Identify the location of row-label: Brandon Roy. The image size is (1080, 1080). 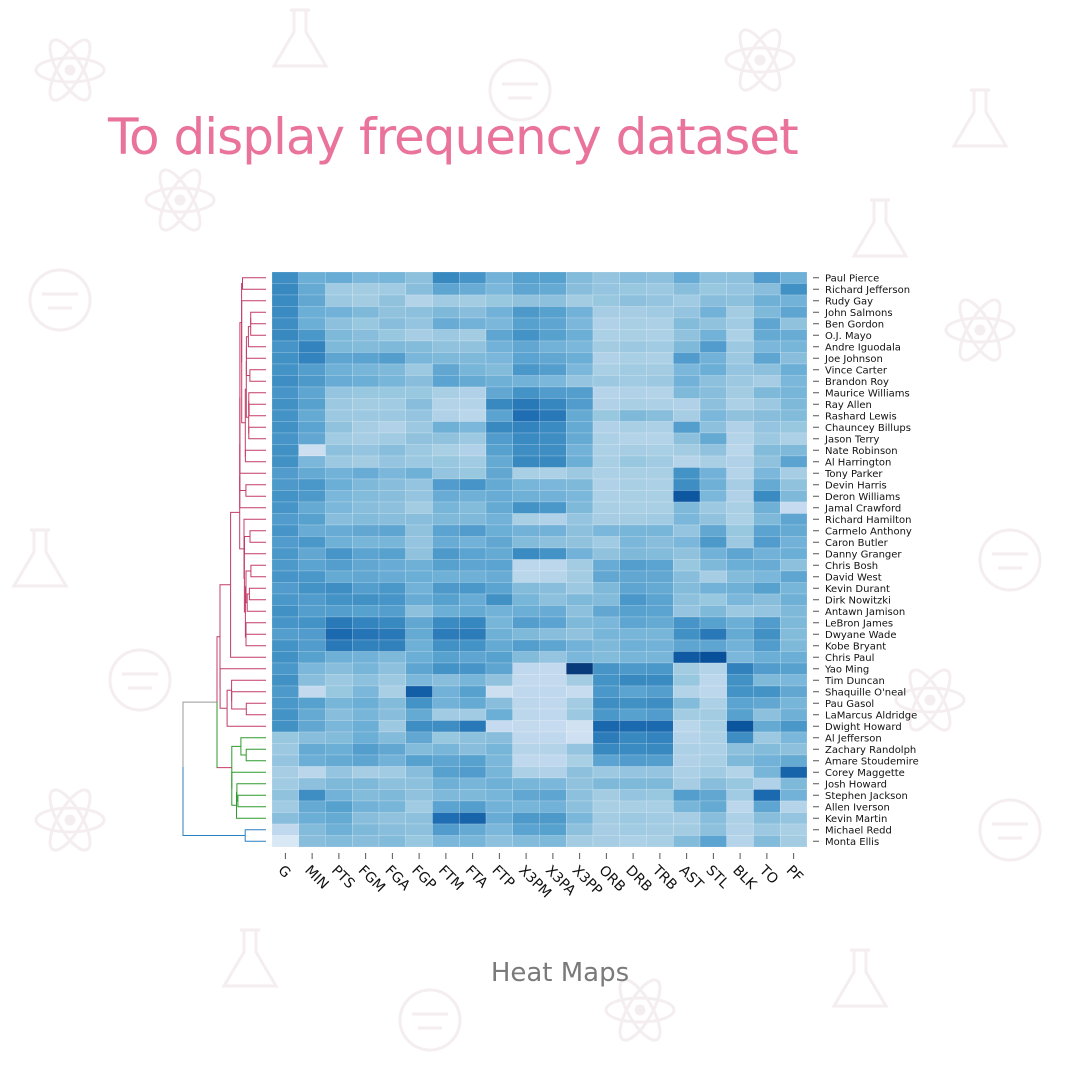
(857, 382).